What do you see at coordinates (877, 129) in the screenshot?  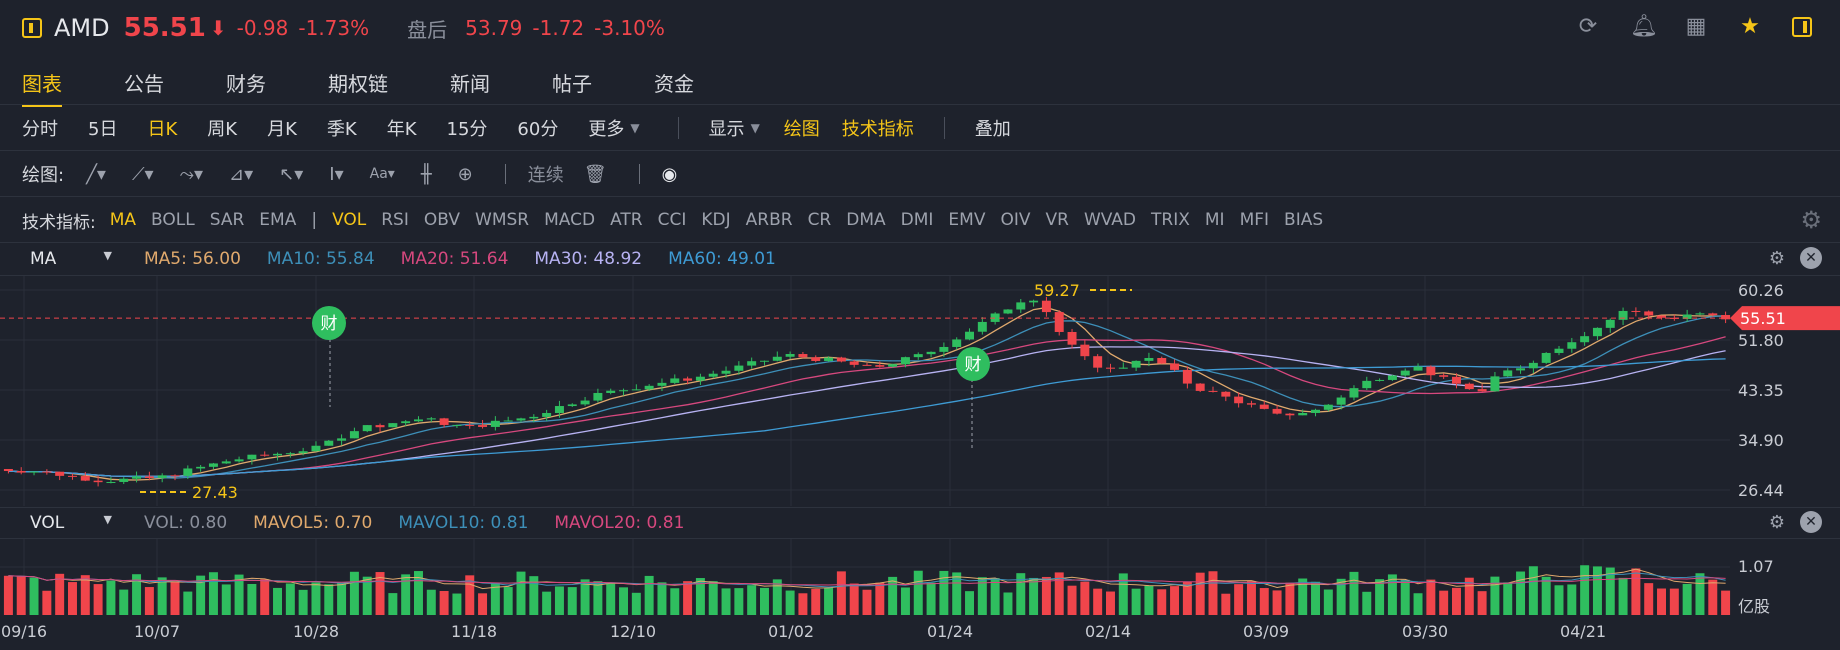 I see `tech-indicator-toggle: 技术指标` at bounding box center [877, 129].